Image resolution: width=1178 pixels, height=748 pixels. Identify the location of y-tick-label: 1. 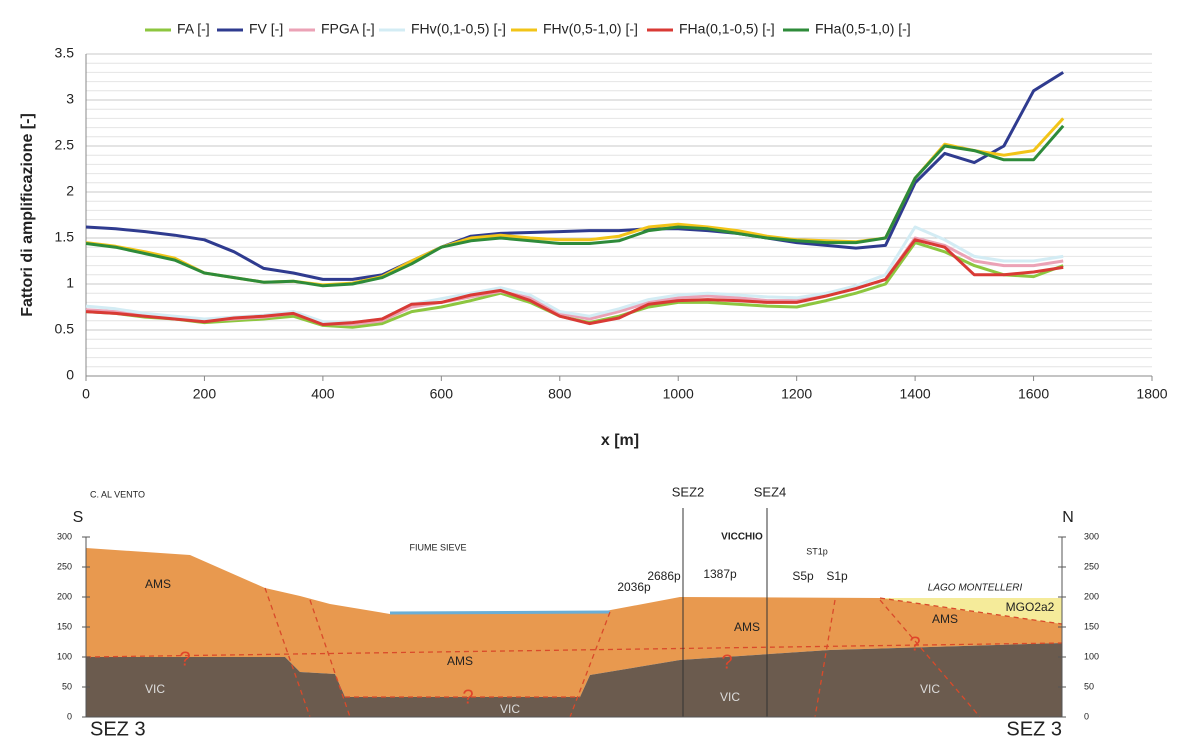
(70, 283).